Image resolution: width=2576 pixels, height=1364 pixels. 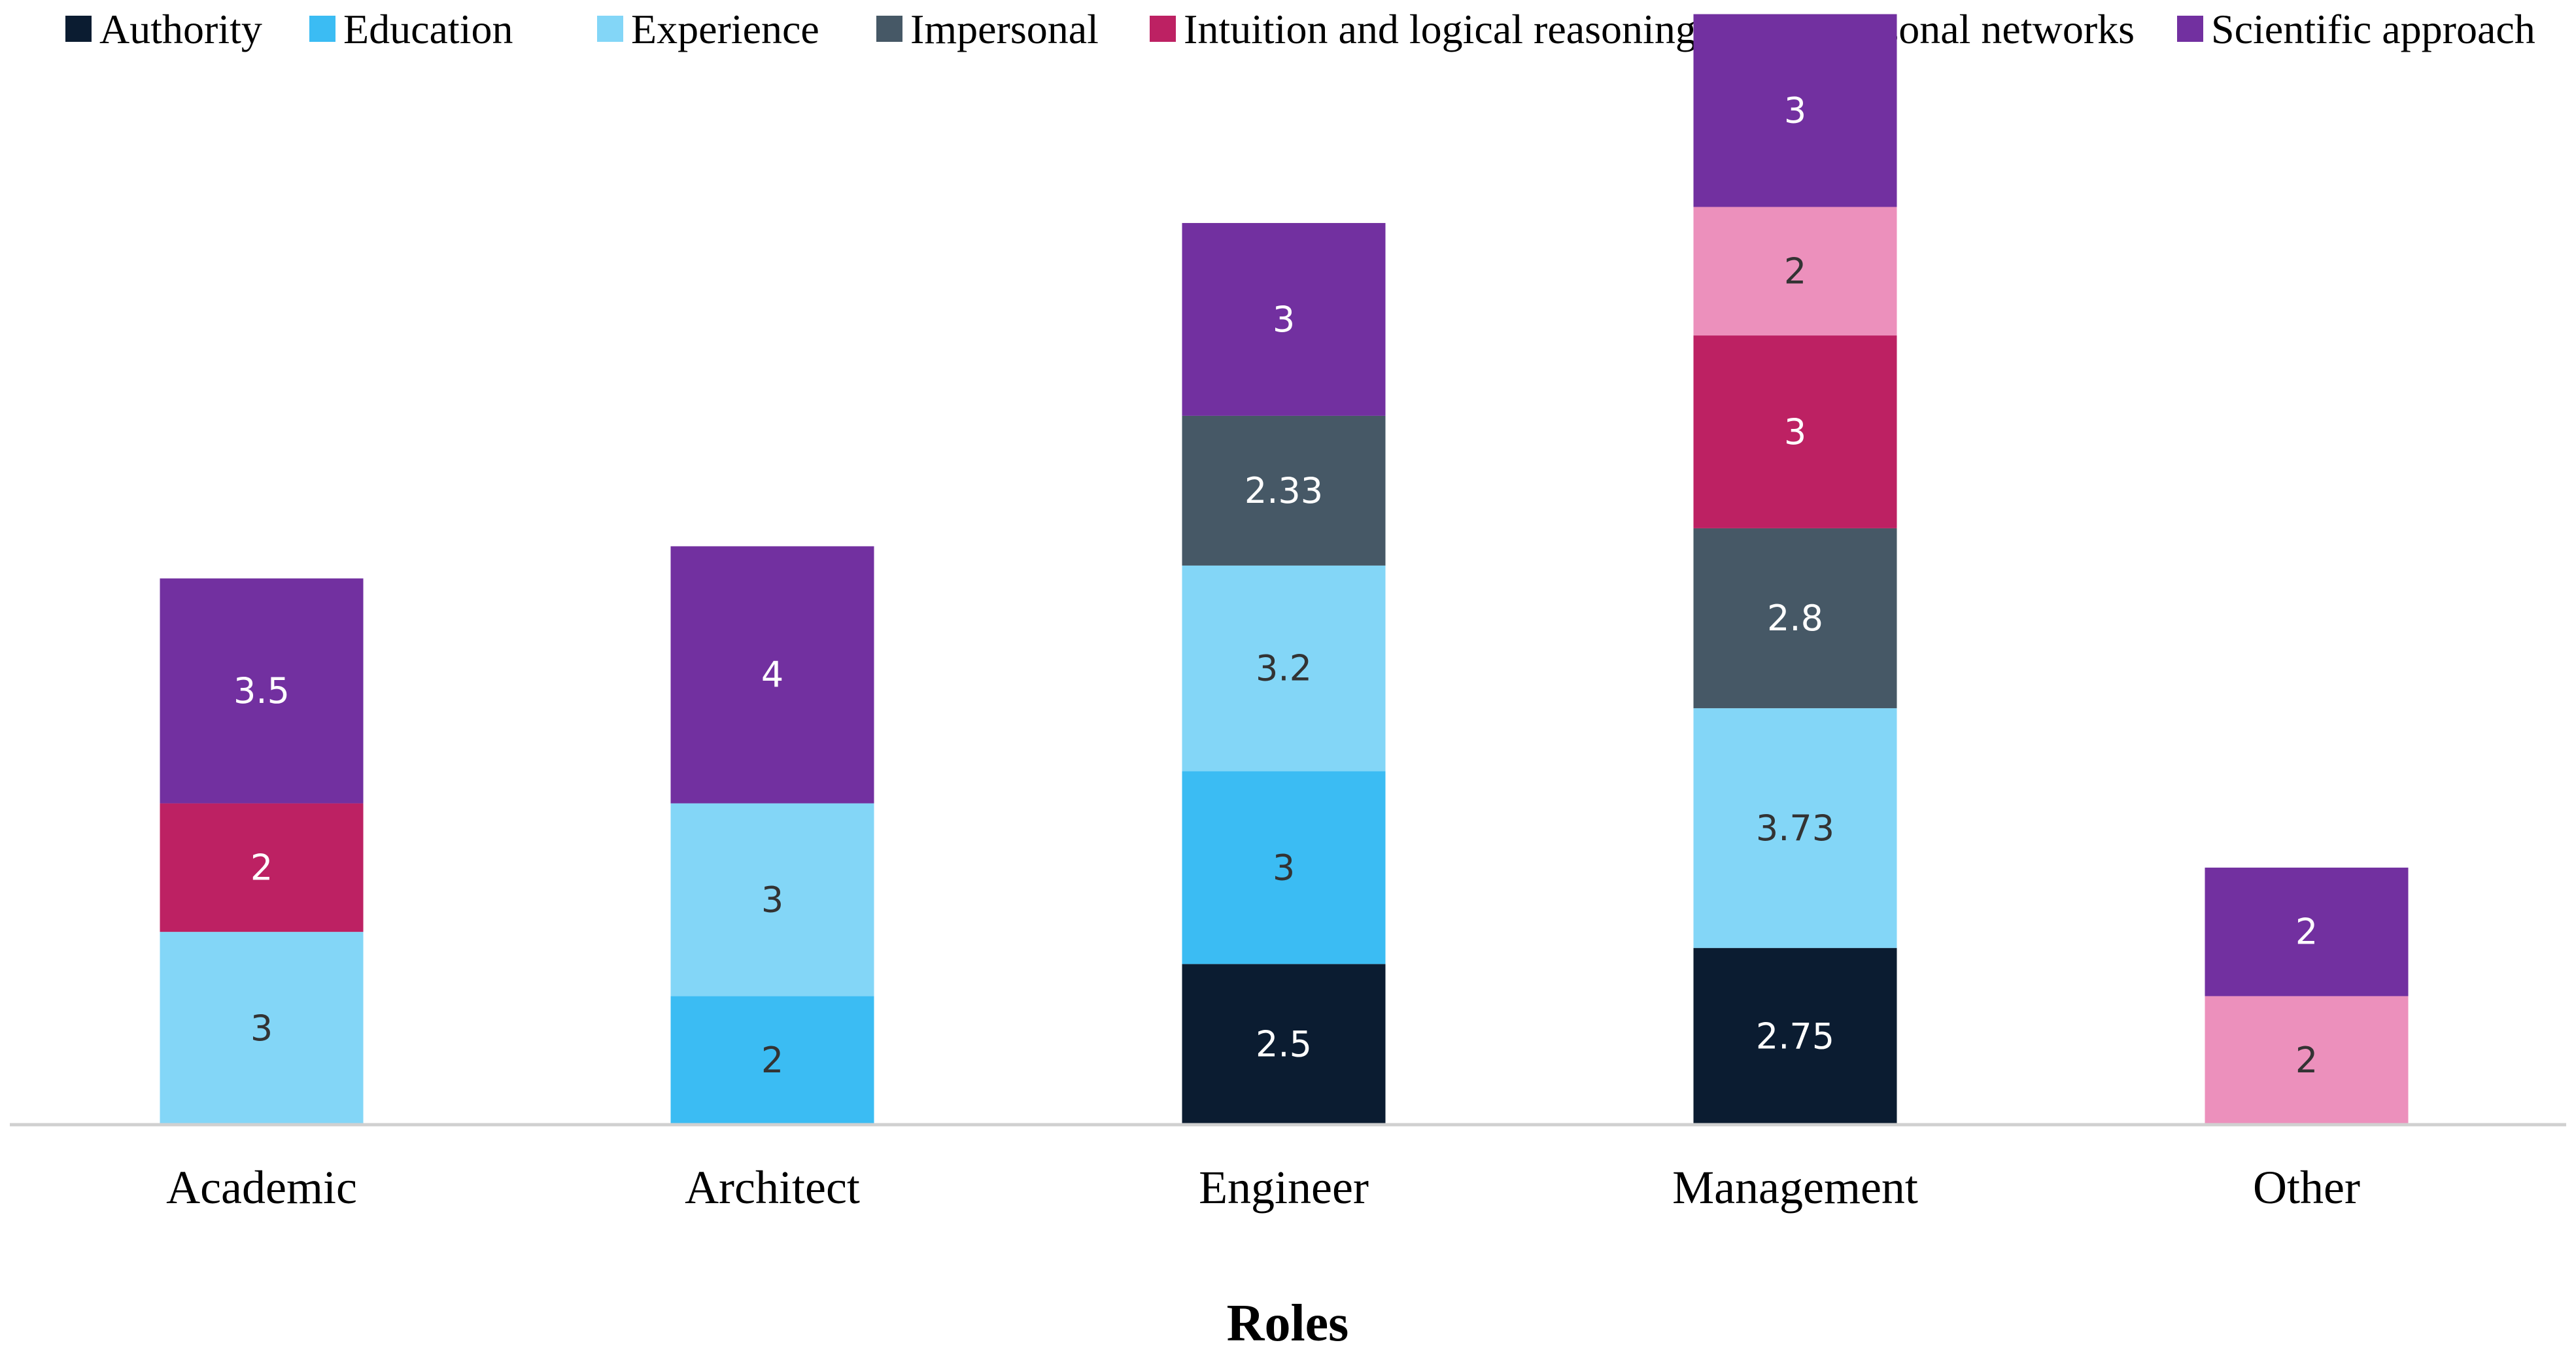 I want to click on data-label-management-personal-networks: 2, so click(x=1795, y=271).